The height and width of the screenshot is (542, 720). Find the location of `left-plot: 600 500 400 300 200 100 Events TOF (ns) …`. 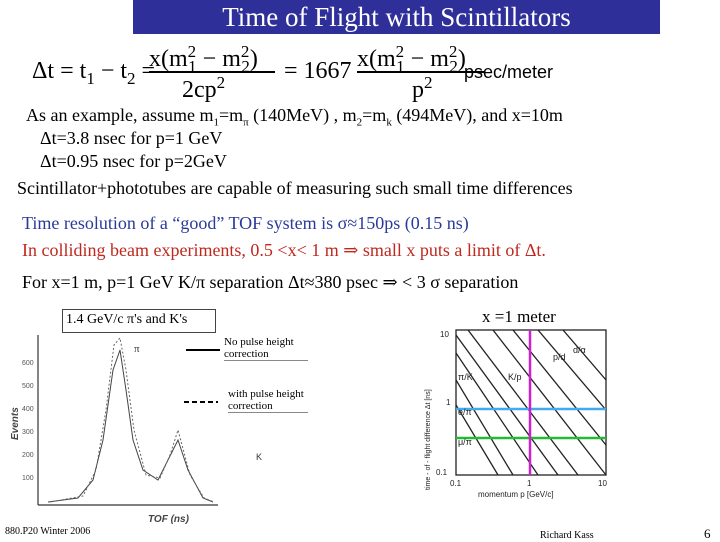

left-plot: 600 500 400 300 200 100 Events TOF (ns) … is located at coordinates (136, 430).